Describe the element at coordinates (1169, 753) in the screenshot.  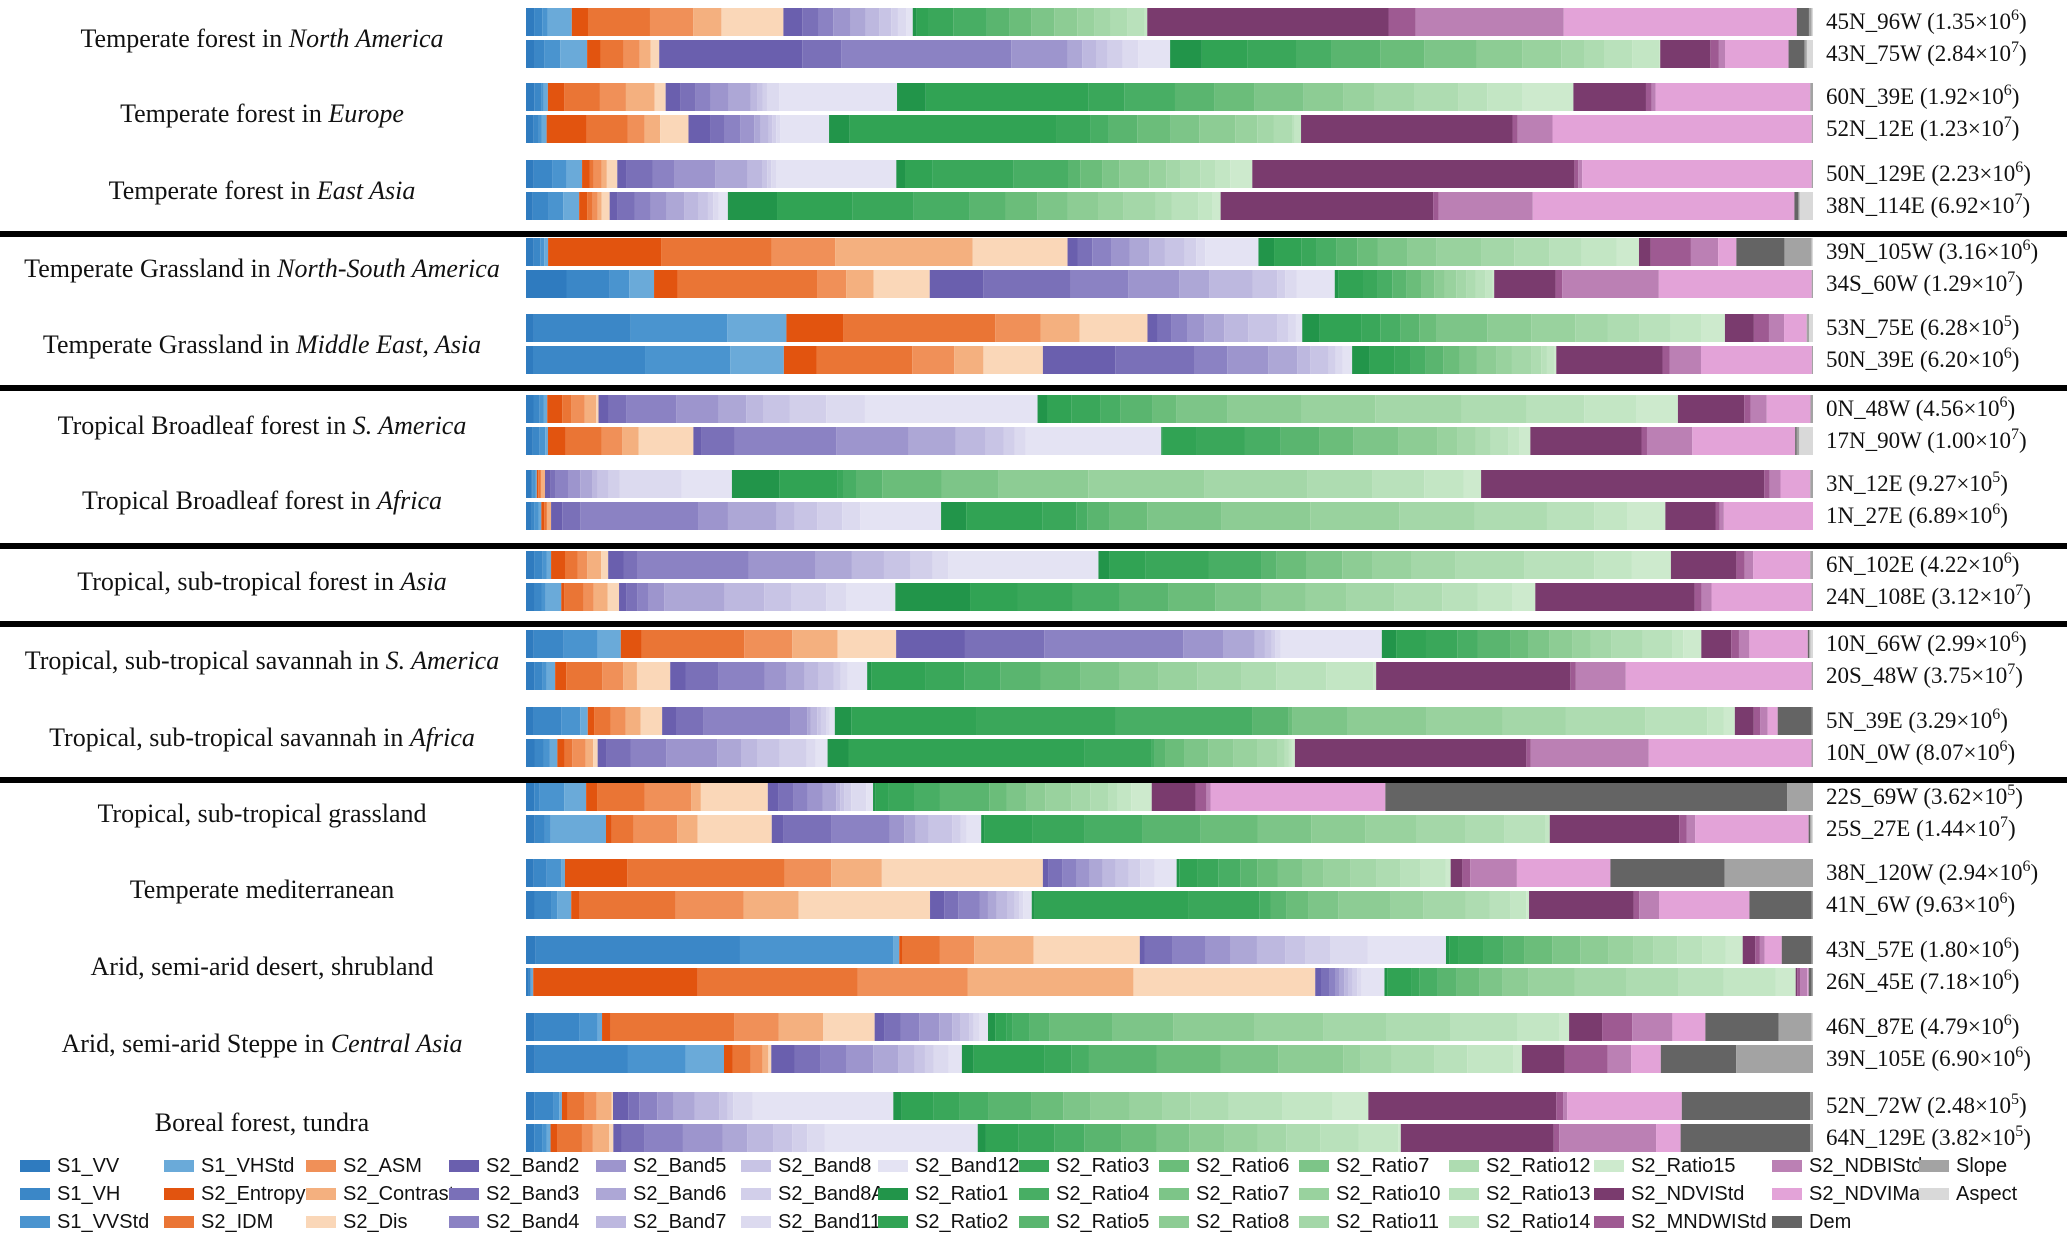
I see `stacked-bar` at that location.